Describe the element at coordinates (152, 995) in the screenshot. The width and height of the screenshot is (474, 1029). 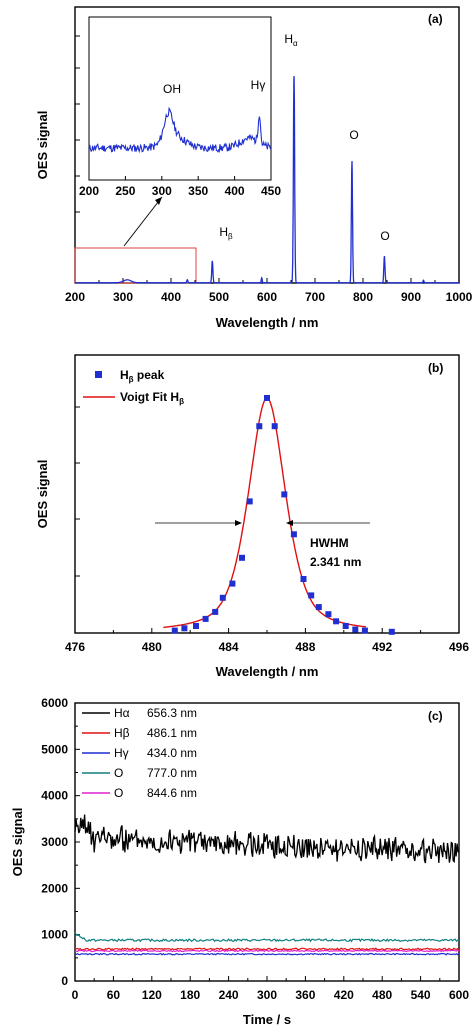
I see `c-x-tick-label: 120` at that location.